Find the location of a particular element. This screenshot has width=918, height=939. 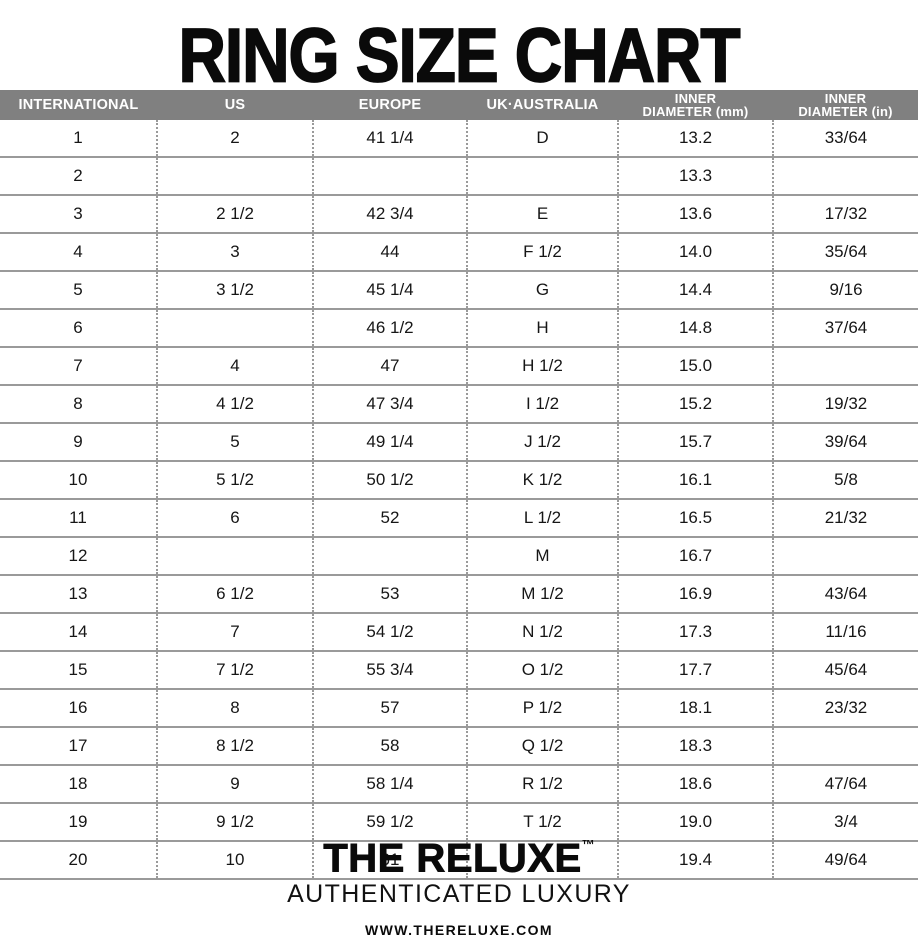

cell-uk_australia: J 1/2 is located at coordinates (543, 441).